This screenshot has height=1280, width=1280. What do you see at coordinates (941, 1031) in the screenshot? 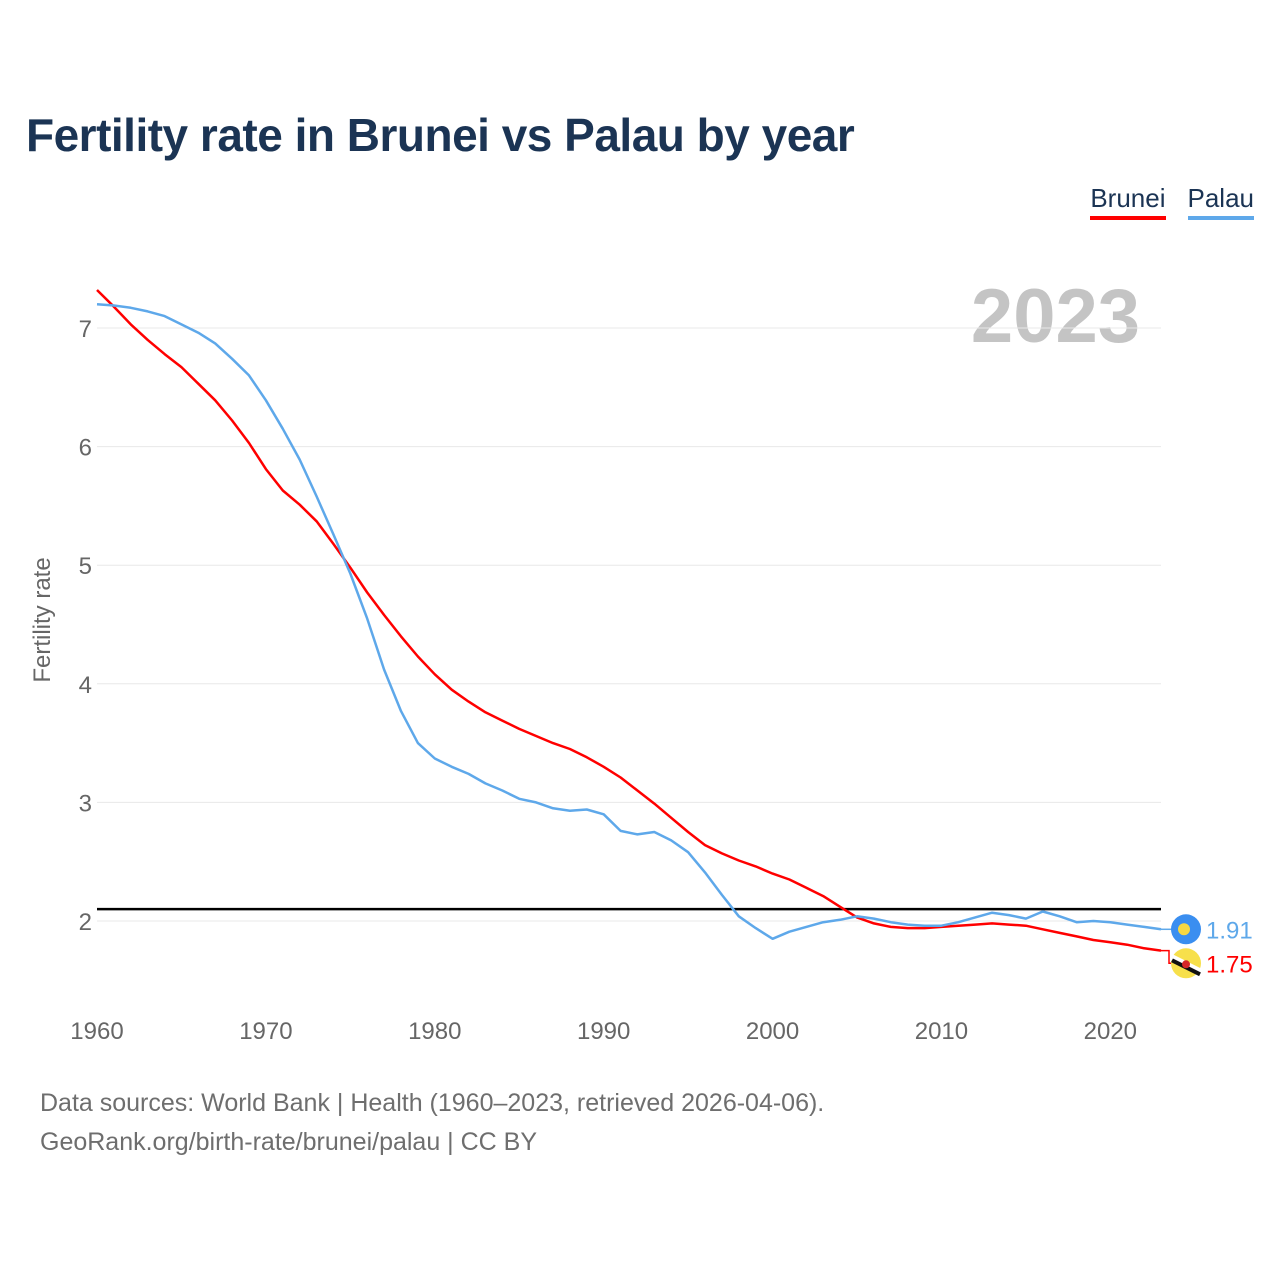
I see `x-tick-label: 2010` at bounding box center [941, 1031].